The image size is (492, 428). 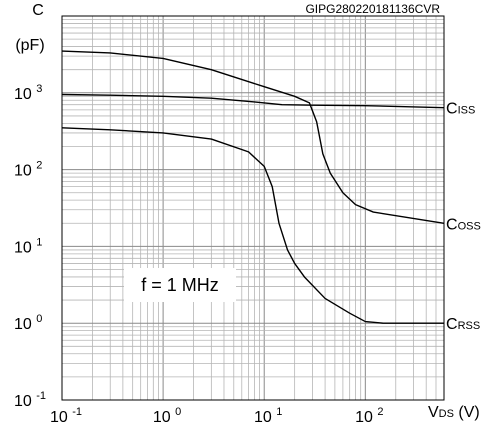 I want to click on series-label-oss: COSS, so click(x=463, y=224).